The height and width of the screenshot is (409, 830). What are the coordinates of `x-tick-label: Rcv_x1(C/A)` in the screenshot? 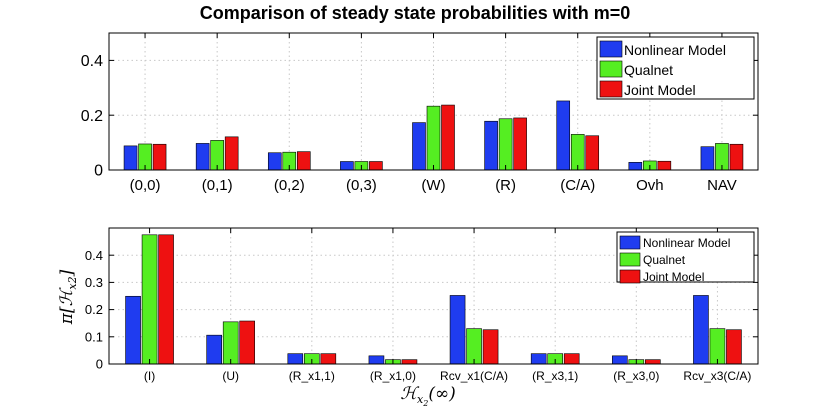 It's located at (474, 376).